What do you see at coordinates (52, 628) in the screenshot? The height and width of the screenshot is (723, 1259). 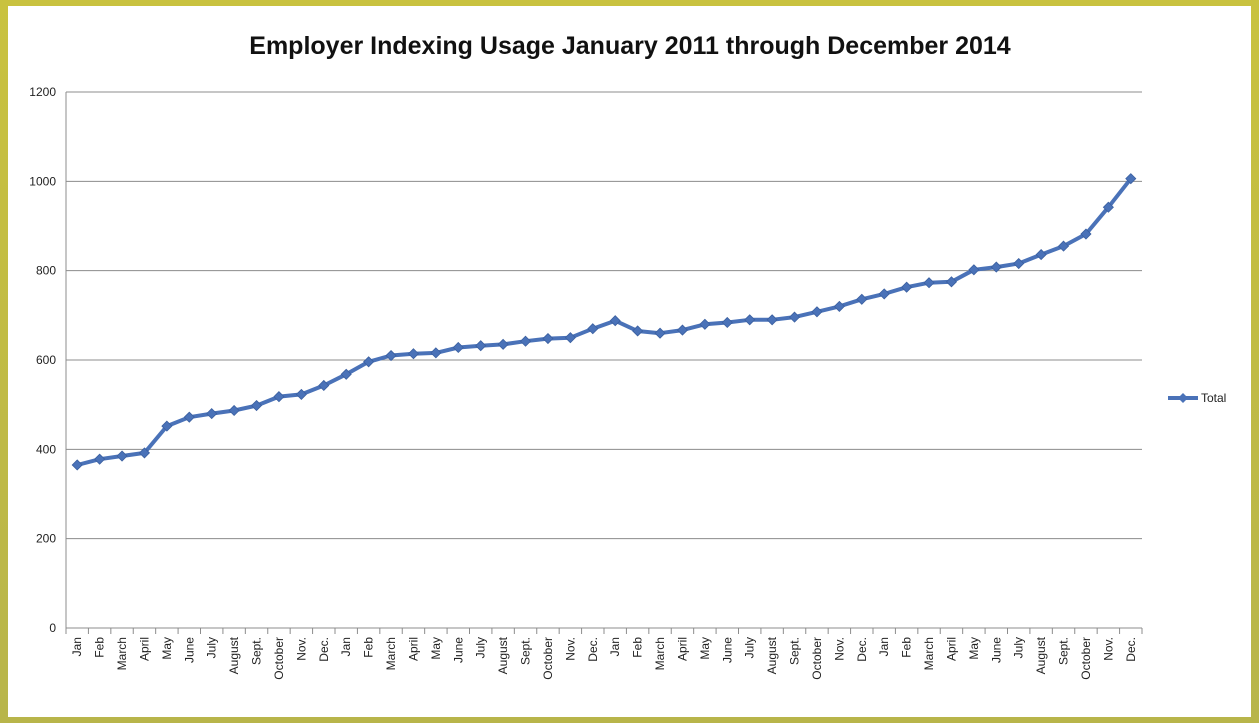 I see `y-tick-label: 0` at bounding box center [52, 628].